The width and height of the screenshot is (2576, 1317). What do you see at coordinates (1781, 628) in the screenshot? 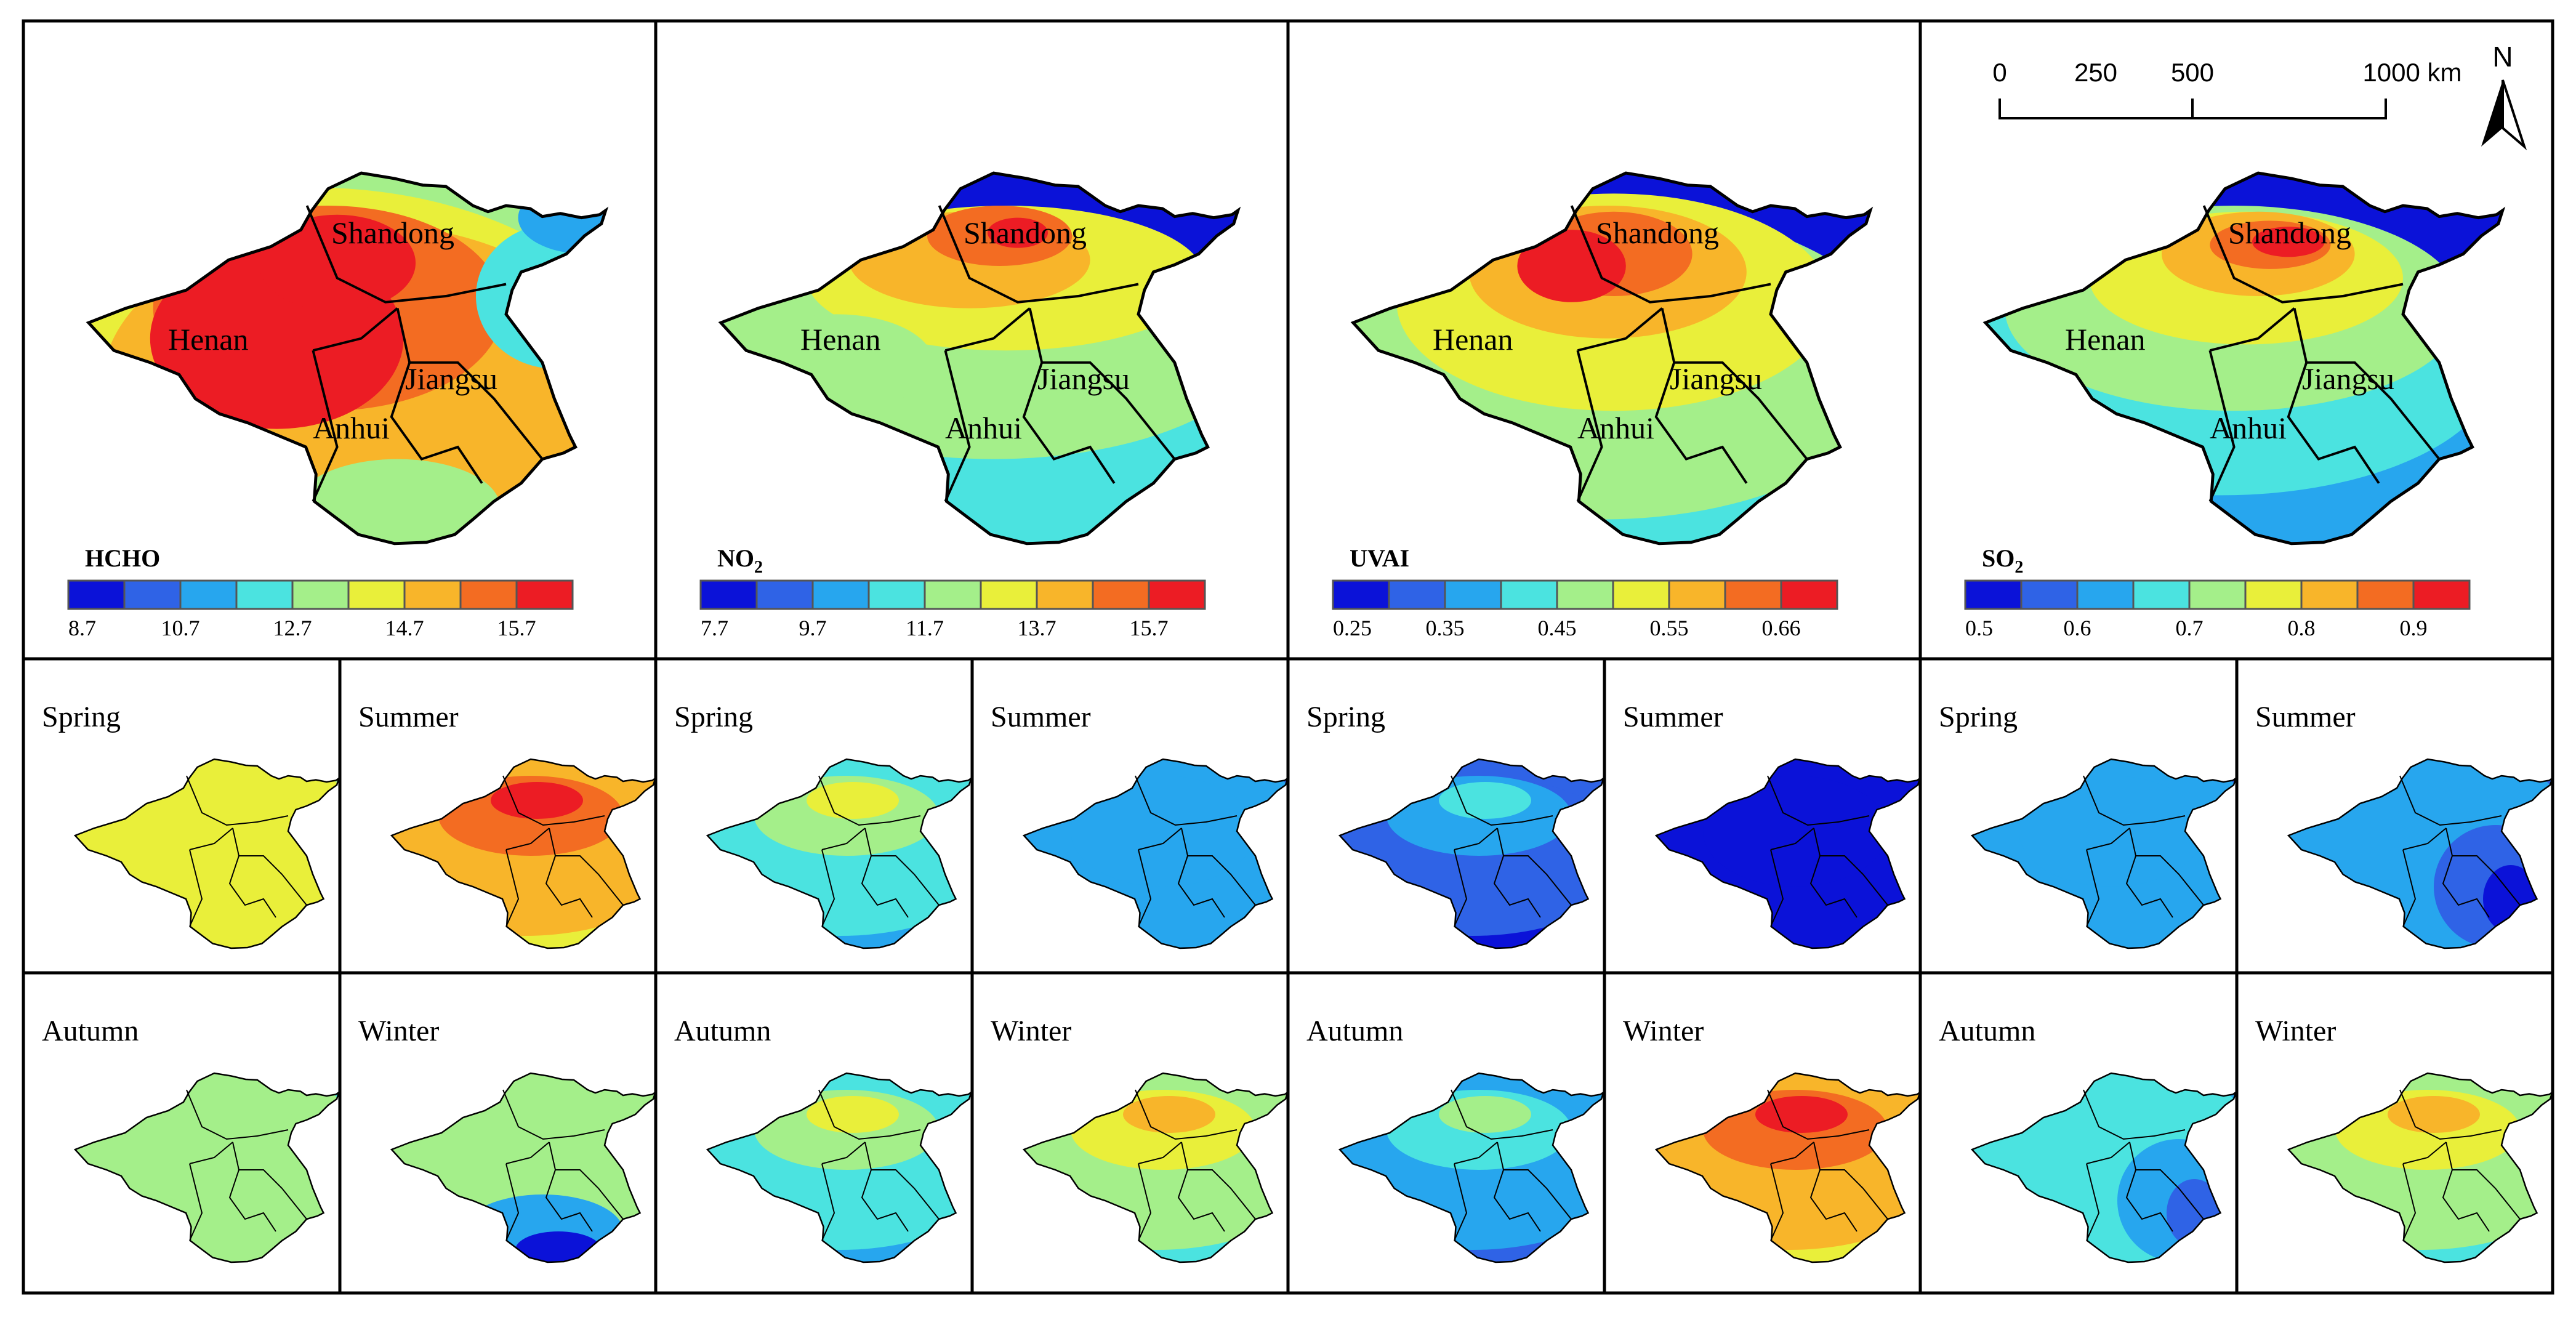
I see `legend-tick-label: 0.66` at bounding box center [1781, 628].